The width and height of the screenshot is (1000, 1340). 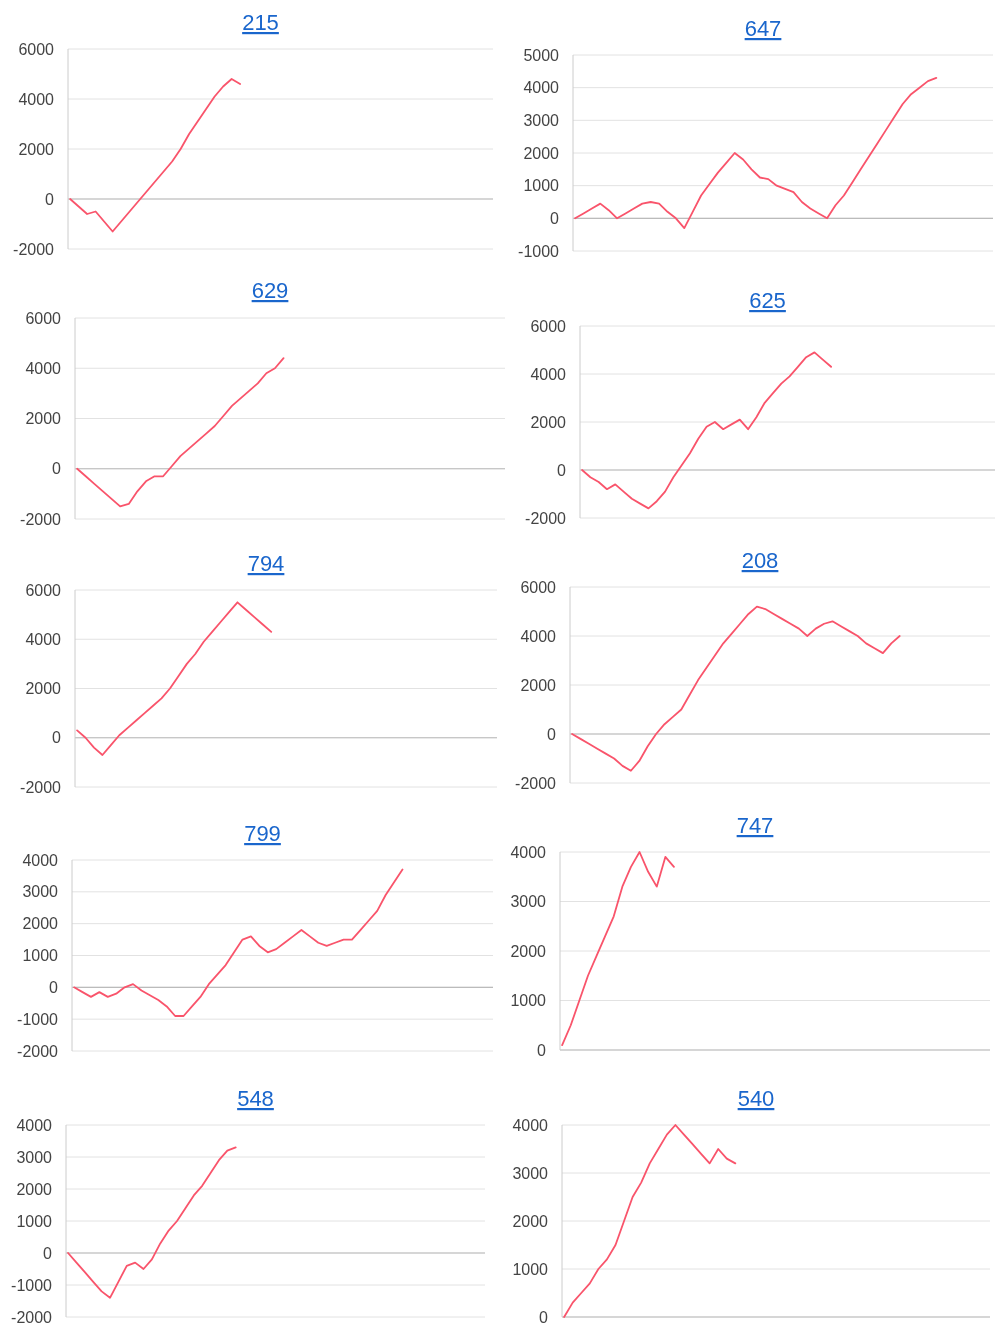 I want to click on chart-title: 540, so click(x=756, y=1098).